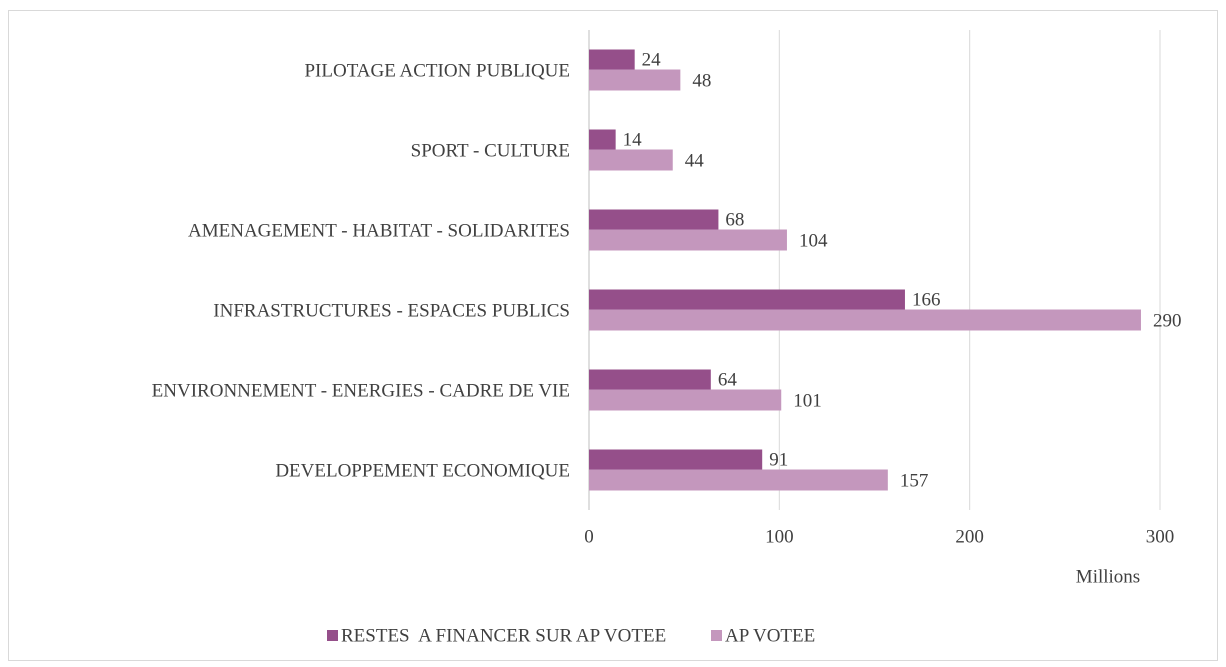 The height and width of the screenshot is (667, 1226). What do you see at coordinates (1108, 576) in the screenshot?
I see `x-axis-title: Millions` at bounding box center [1108, 576].